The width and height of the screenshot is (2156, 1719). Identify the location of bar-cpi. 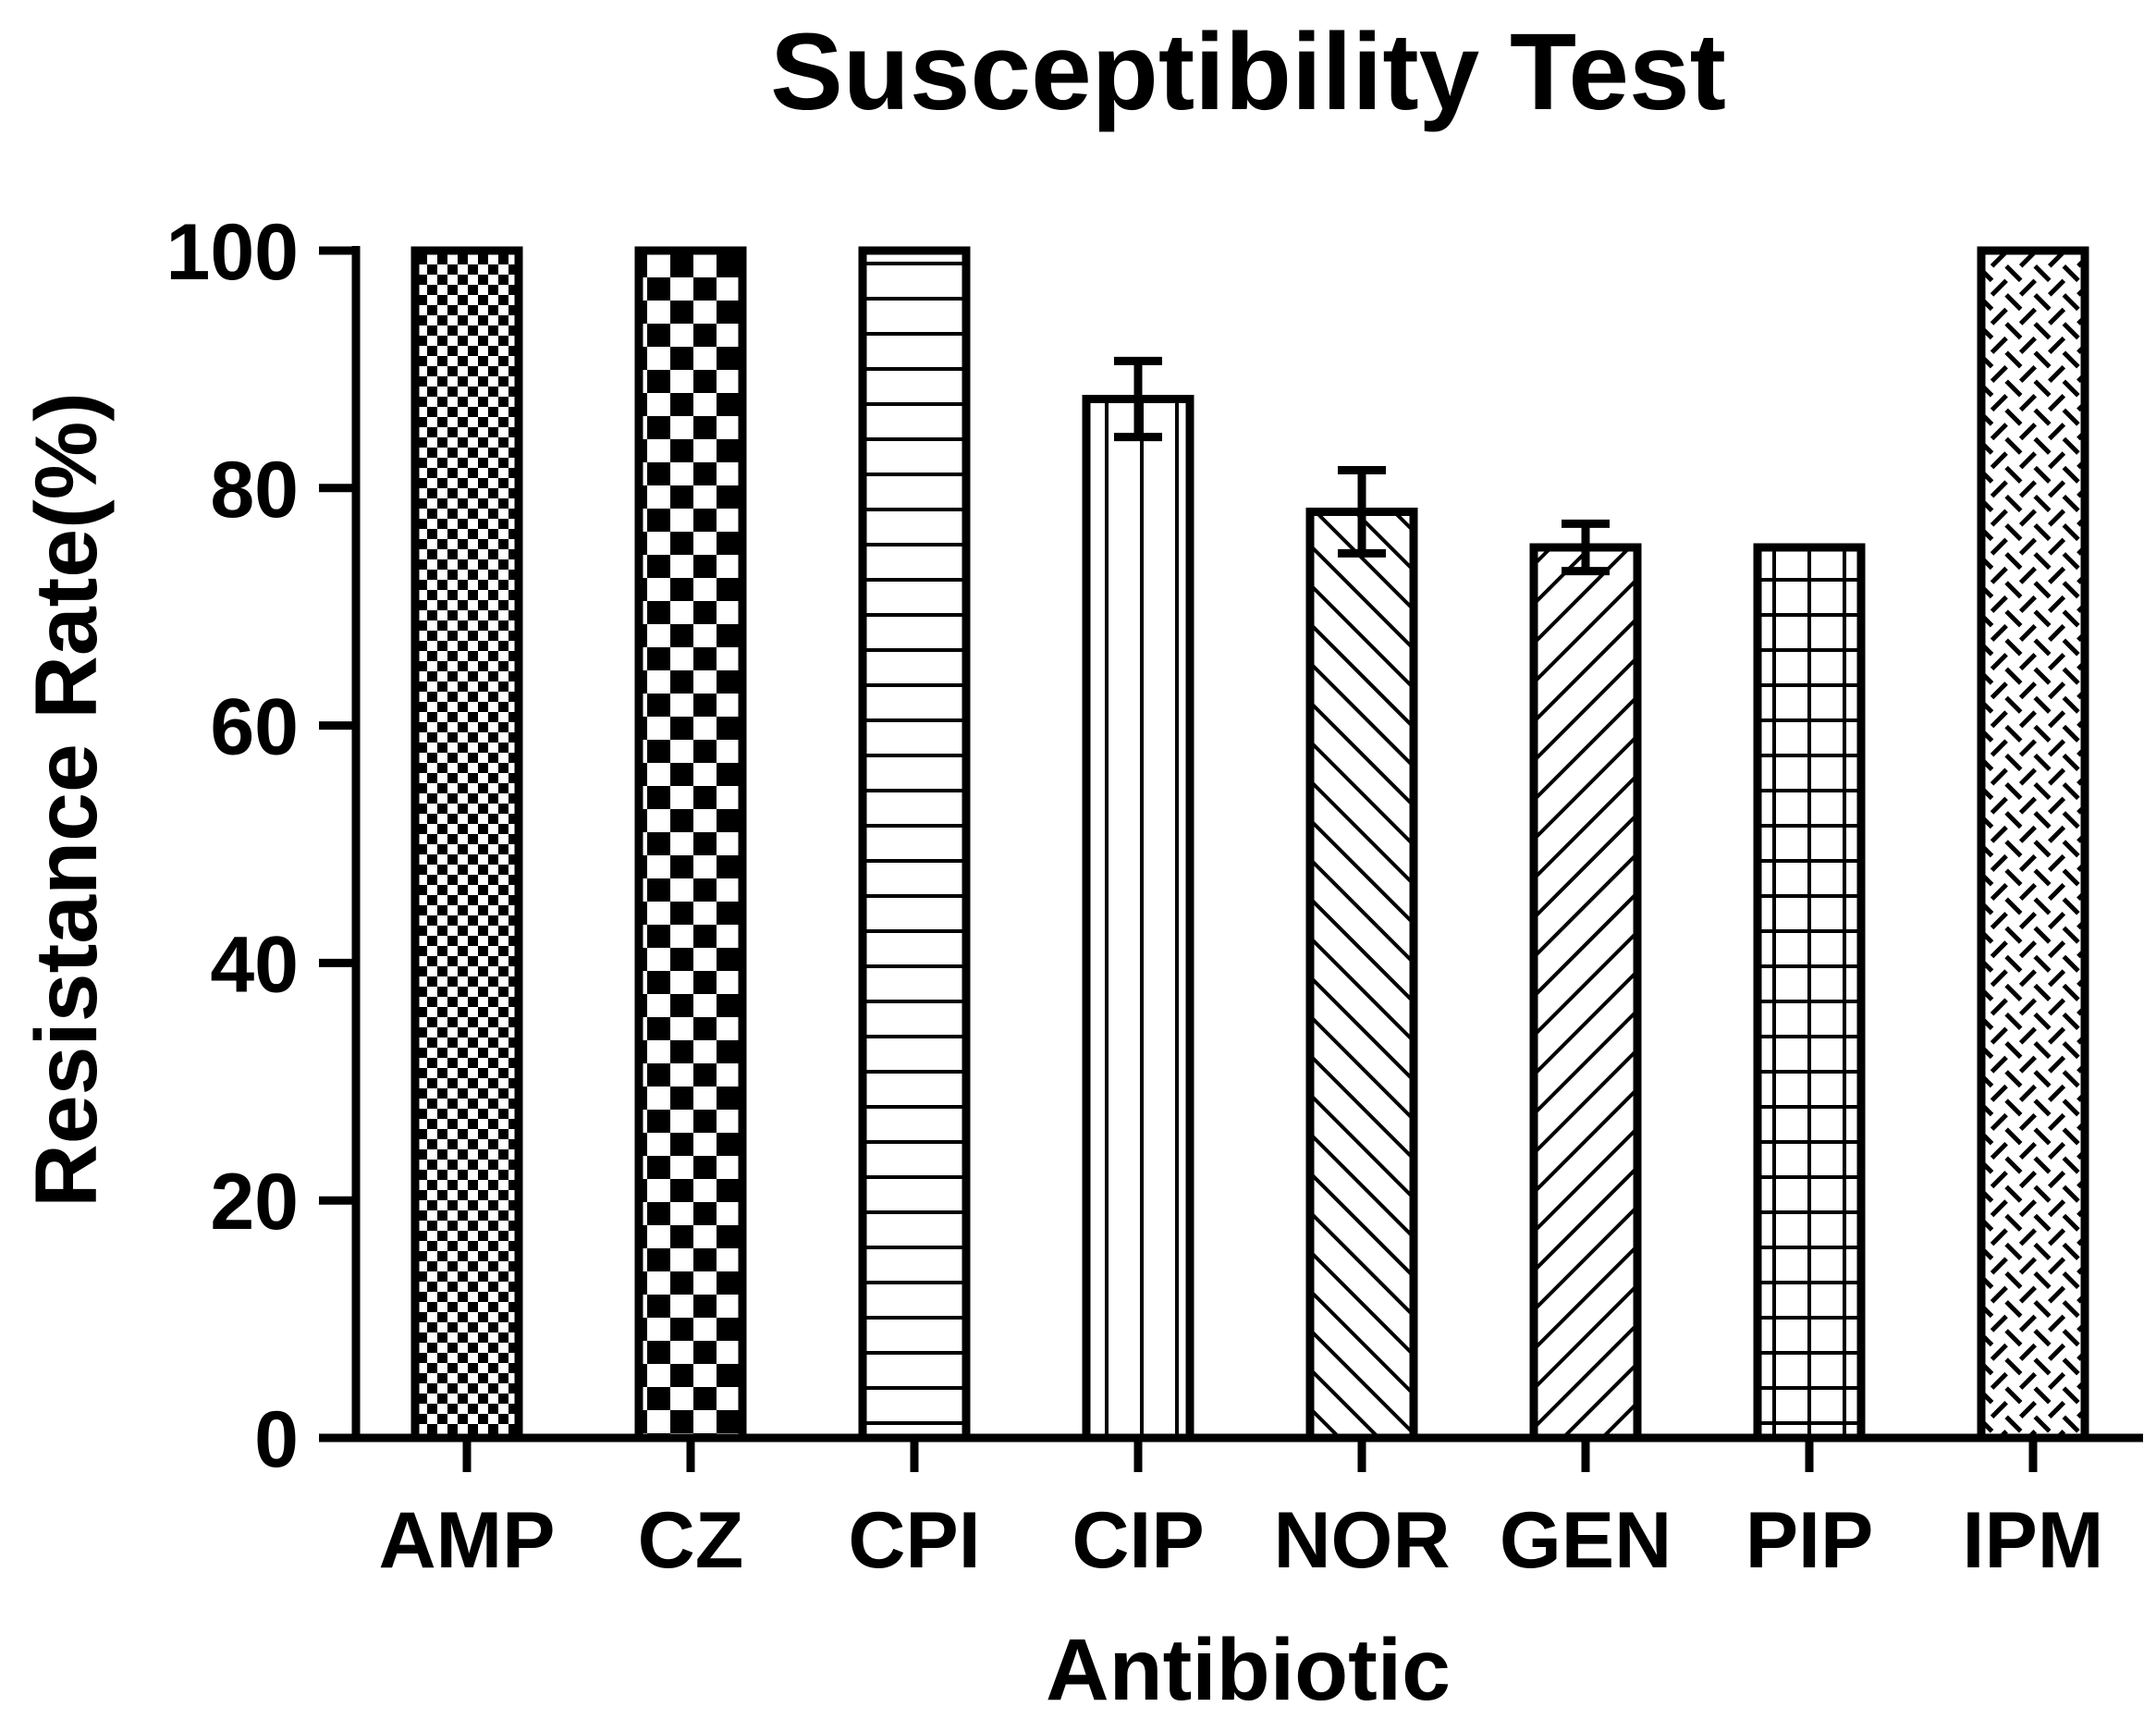
(915, 845).